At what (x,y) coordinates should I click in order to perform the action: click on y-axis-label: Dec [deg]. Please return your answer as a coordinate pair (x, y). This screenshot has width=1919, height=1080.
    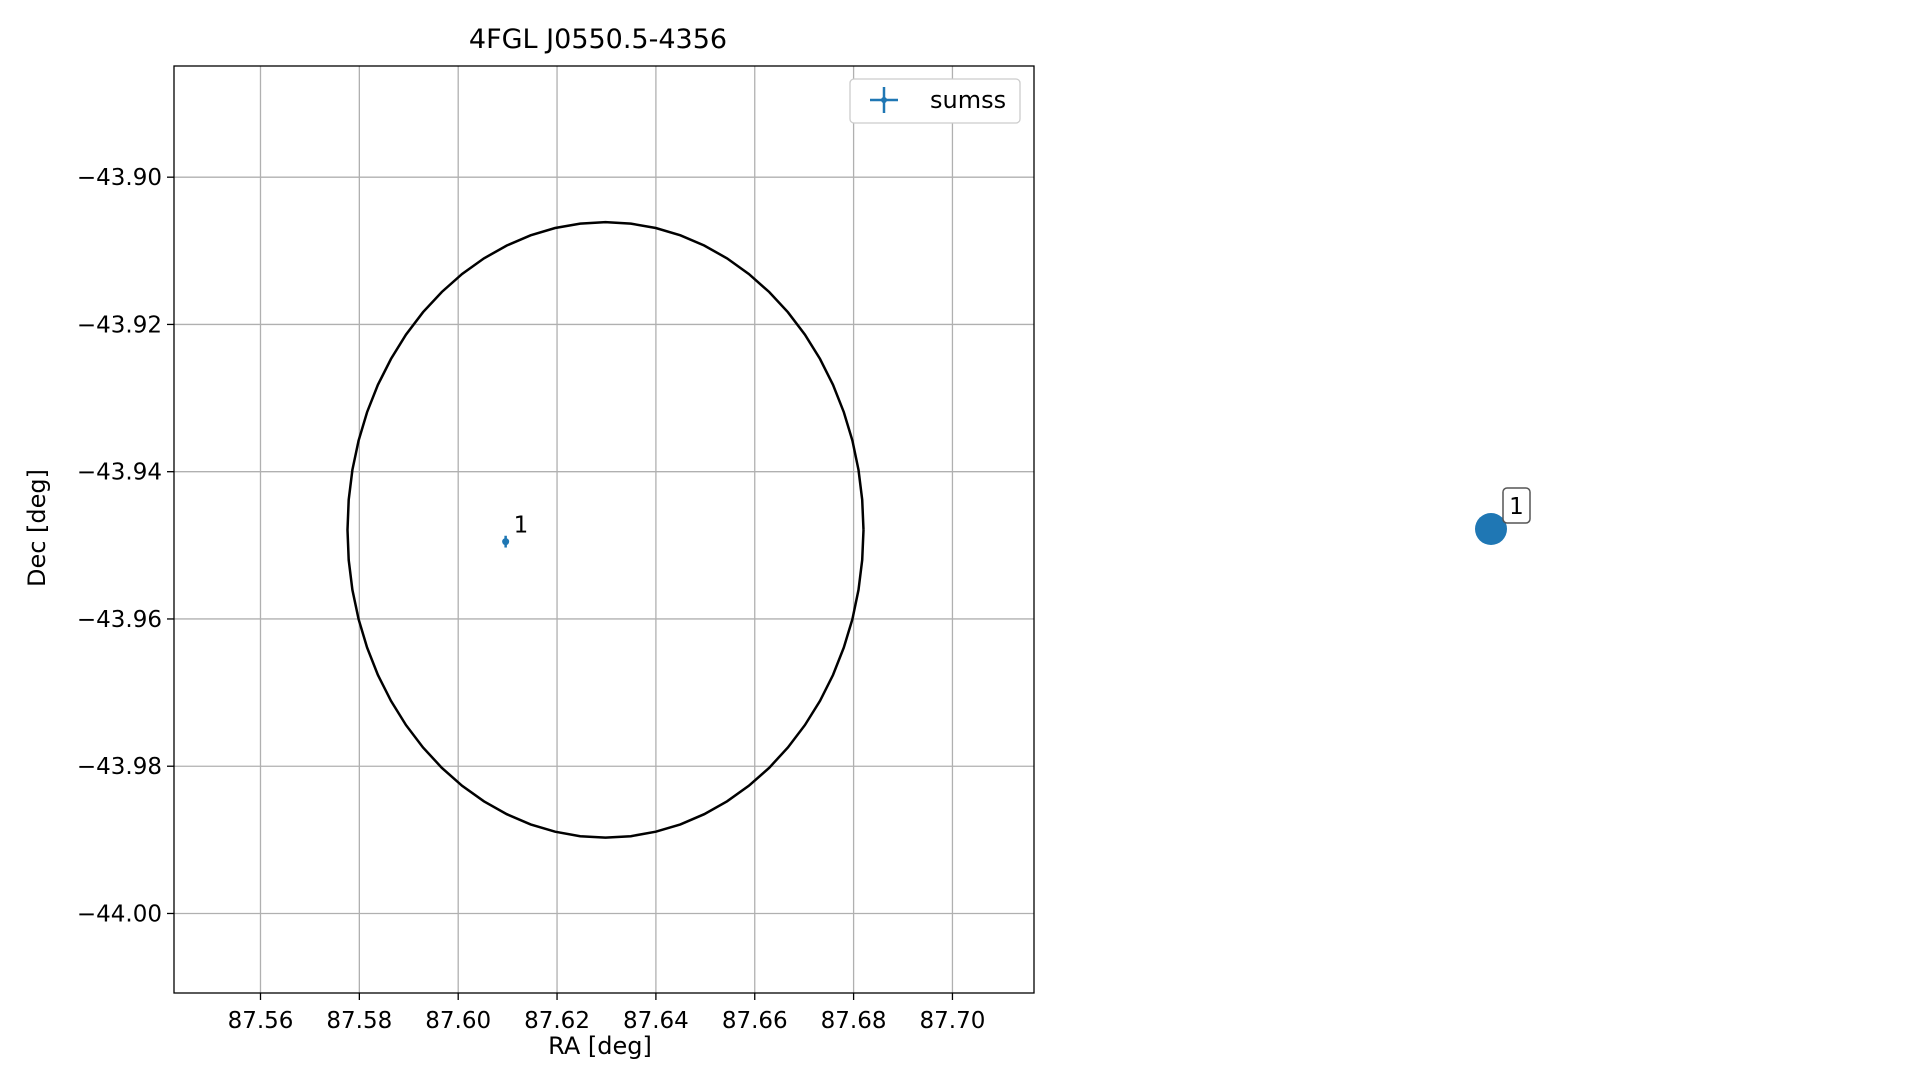
    Looking at the image, I should click on (37, 528).